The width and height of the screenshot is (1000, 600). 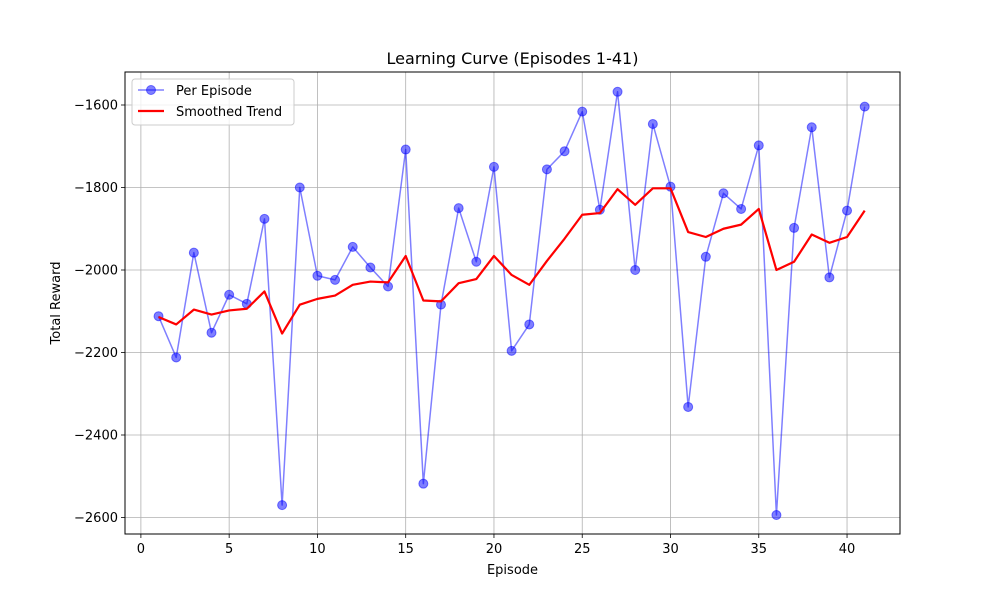 I want to click on y-axis-label: Total Reward, so click(x=56, y=304).